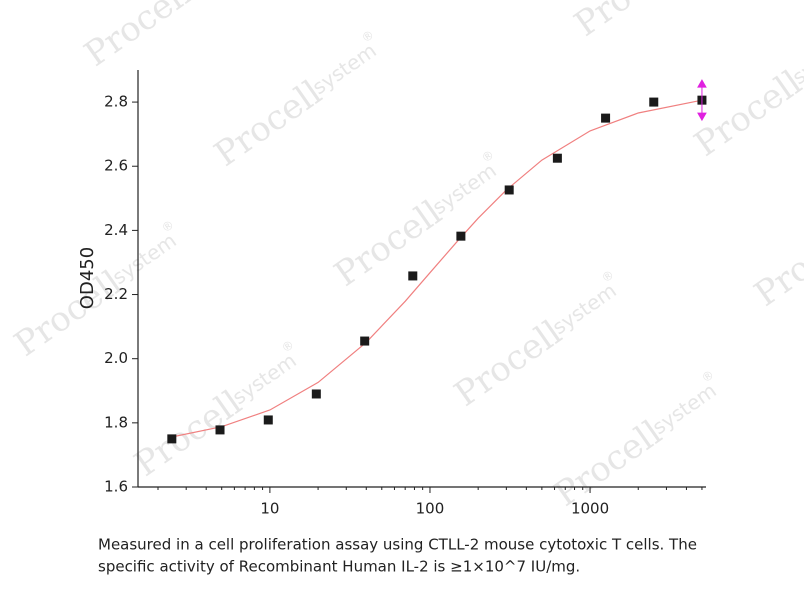  Describe the element at coordinates (269, 509) in the screenshot. I see `x-tick-label: 10` at that location.